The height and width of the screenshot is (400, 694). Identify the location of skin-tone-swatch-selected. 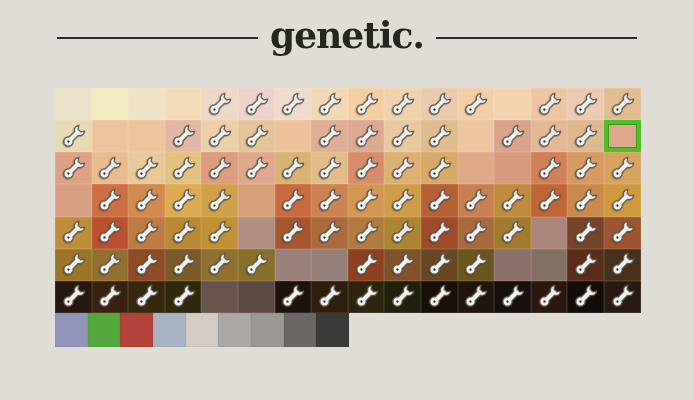
(622, 136).